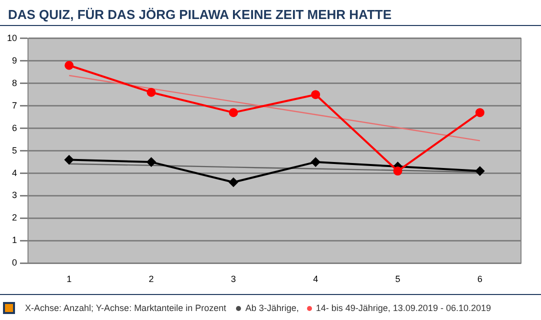  Describe the element at coordinates (15, 263) in the screenshot. I see `y-tick-label: 0` at that location.